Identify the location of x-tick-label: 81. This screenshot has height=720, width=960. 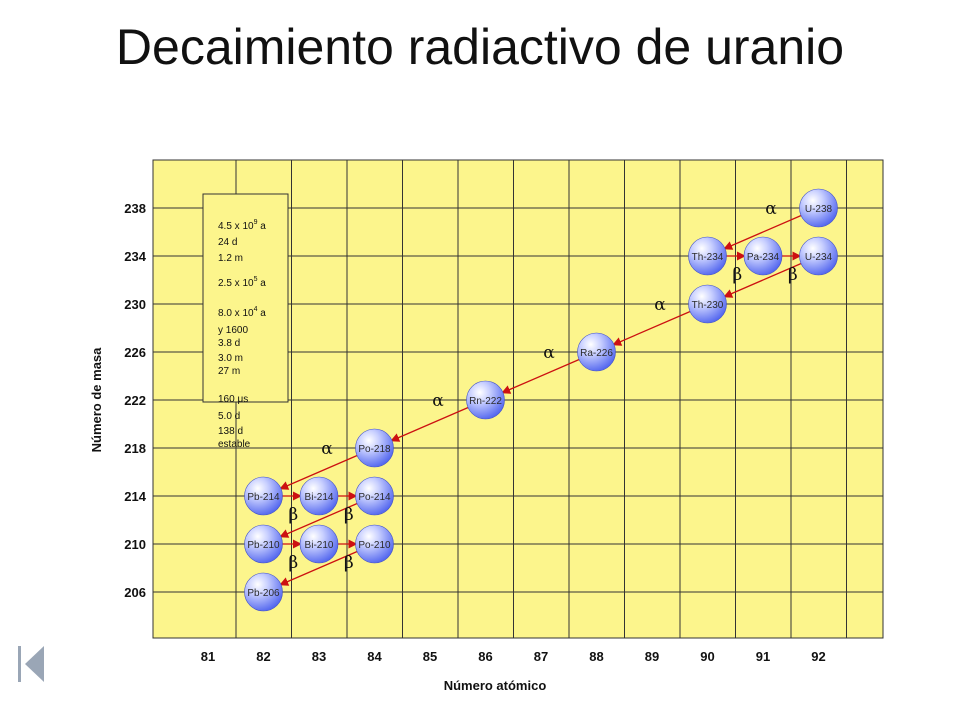
(208, 656).